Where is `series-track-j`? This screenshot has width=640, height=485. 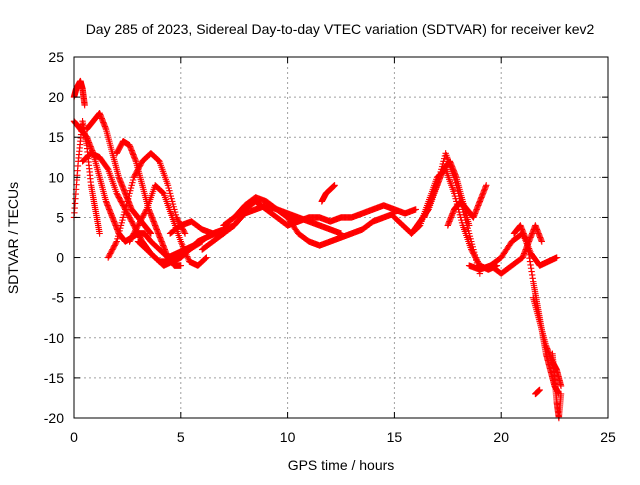
series-track-j is located at coordinates (292, 219).